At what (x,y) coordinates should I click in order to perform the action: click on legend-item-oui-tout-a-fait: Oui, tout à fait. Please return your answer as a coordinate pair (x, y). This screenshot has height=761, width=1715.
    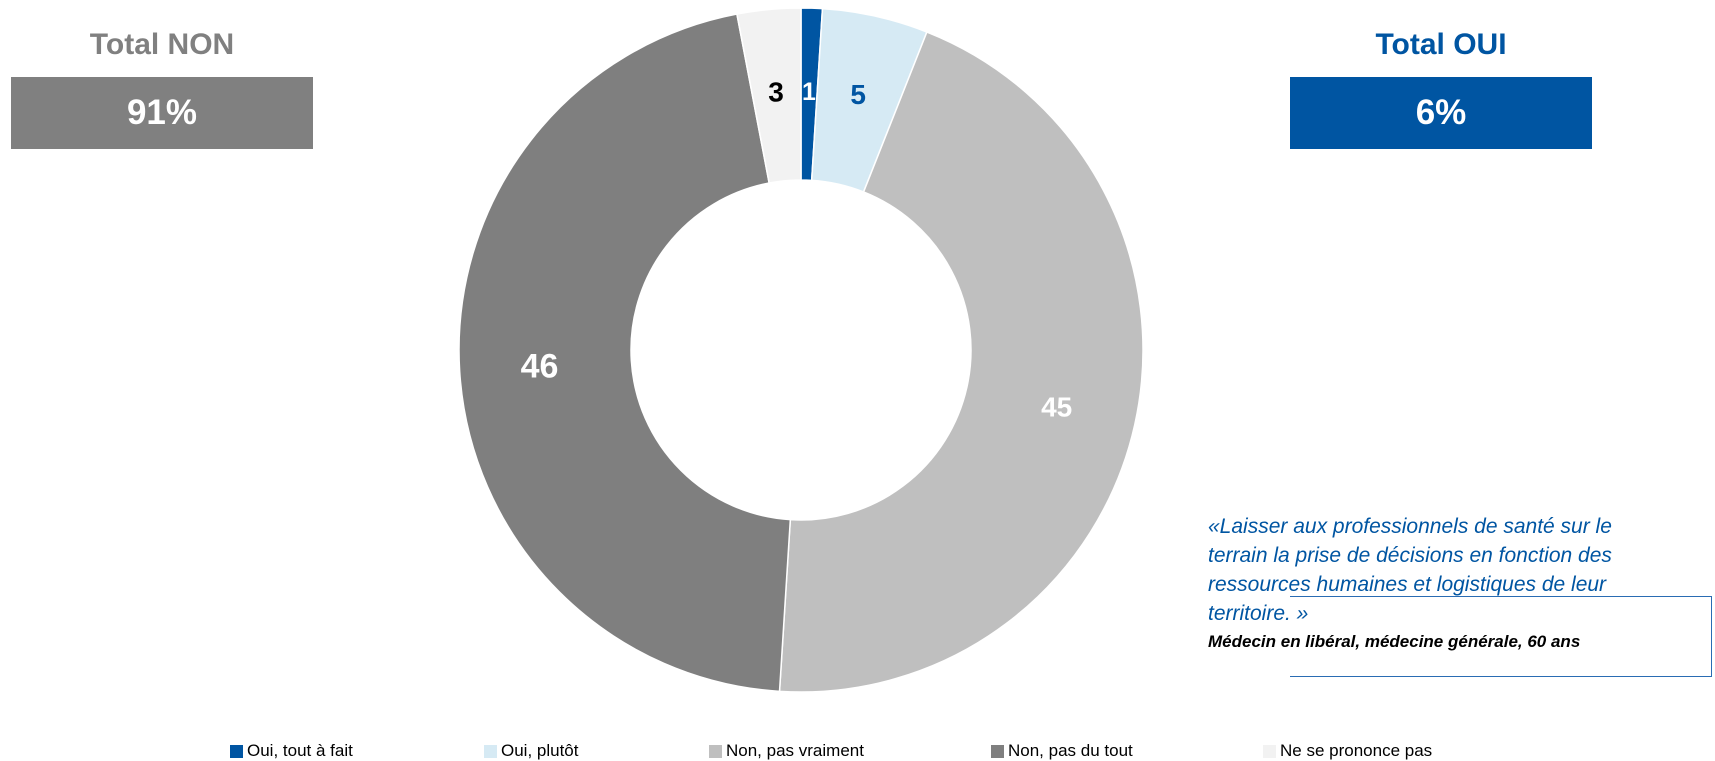
    Looking at the image, I should click on (291, 751).